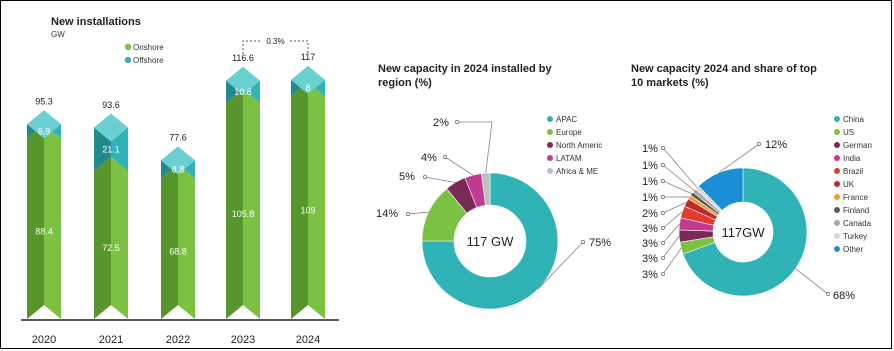 The width and height of the screenshot is (894, 351). I want to click on onshore-value-label: 68.8, so click(178, 252).